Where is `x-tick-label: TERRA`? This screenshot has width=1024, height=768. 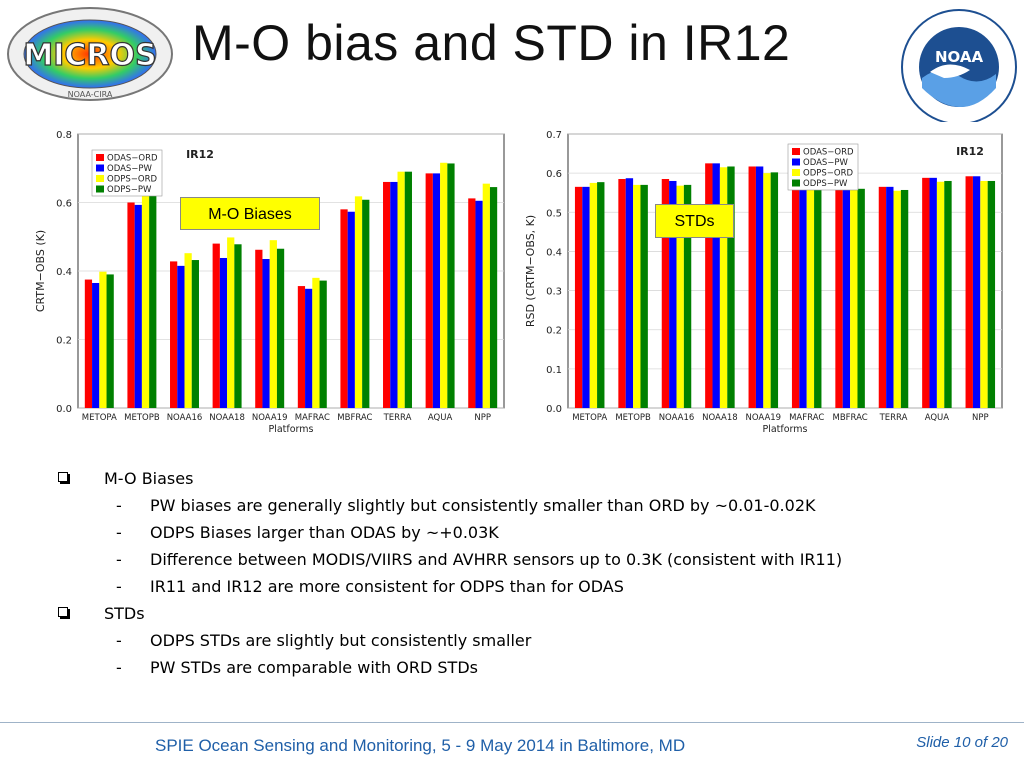 x-tick-label: TERRA is located at coordinates (893, 418).